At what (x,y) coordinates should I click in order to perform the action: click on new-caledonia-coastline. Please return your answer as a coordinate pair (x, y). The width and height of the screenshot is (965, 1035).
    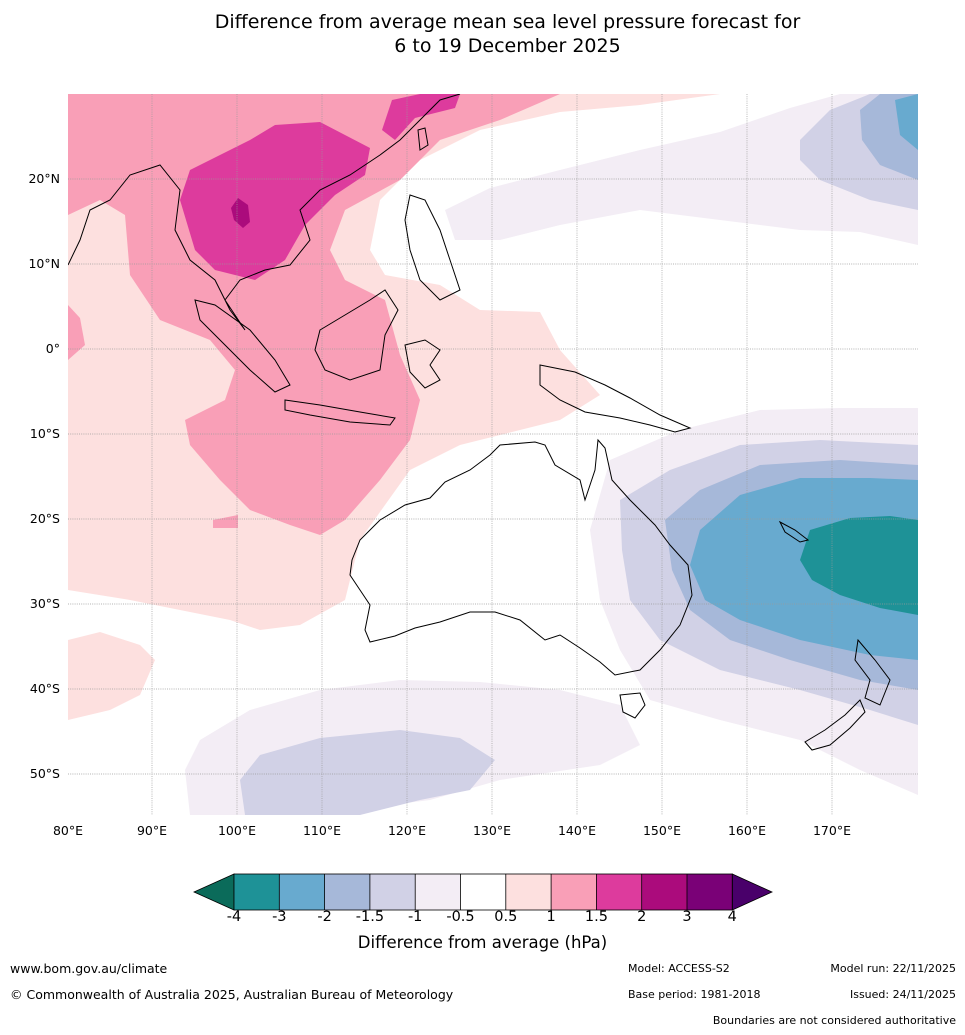
    Looking at the image, I should click on (794, 531).